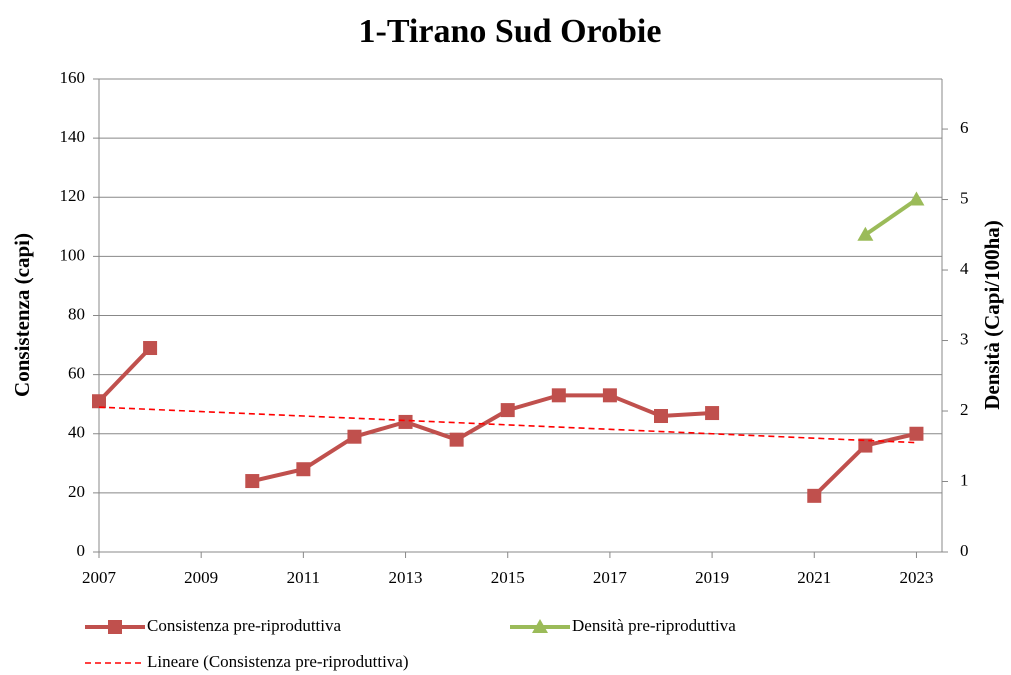 This screenshot has height=675, width=1011. What do you see at coordinates (508, 577) in the screenshot?
I see `x-tick-label: 2015` at bounding box center [508, 577].